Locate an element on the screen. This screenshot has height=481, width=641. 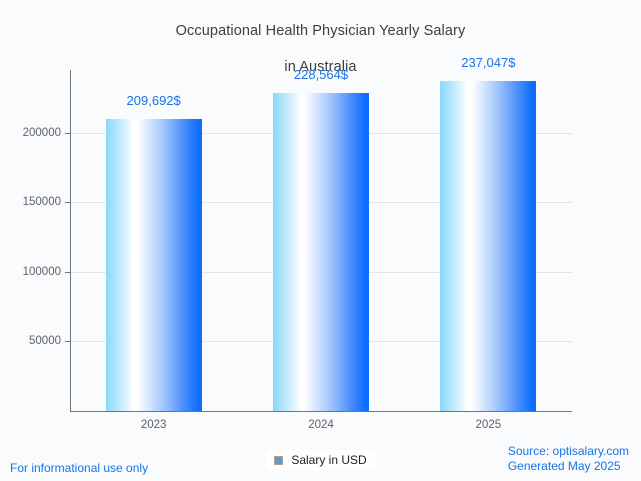
y-tick-label-1: 100000 is located at coordinates (41, 271).